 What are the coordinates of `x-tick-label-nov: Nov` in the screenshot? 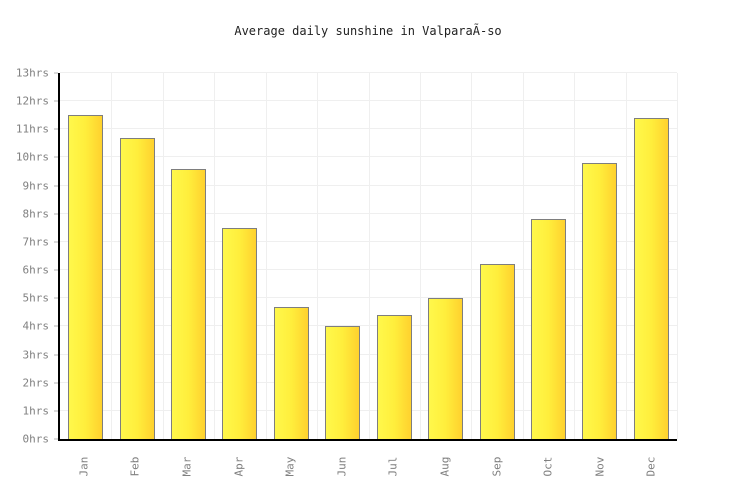 It's located at (600, 466).